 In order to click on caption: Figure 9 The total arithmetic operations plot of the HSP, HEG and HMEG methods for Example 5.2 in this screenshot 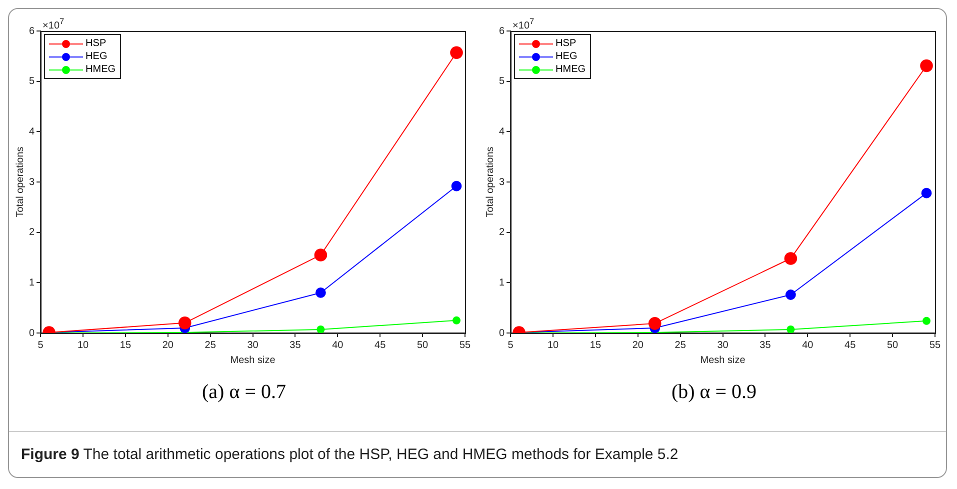, I will do `click(349, 454)`.